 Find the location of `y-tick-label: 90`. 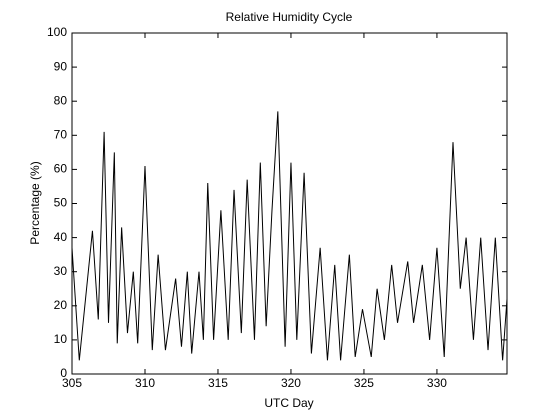

y-tick-label: 90 is located at coordinates (61, 66).